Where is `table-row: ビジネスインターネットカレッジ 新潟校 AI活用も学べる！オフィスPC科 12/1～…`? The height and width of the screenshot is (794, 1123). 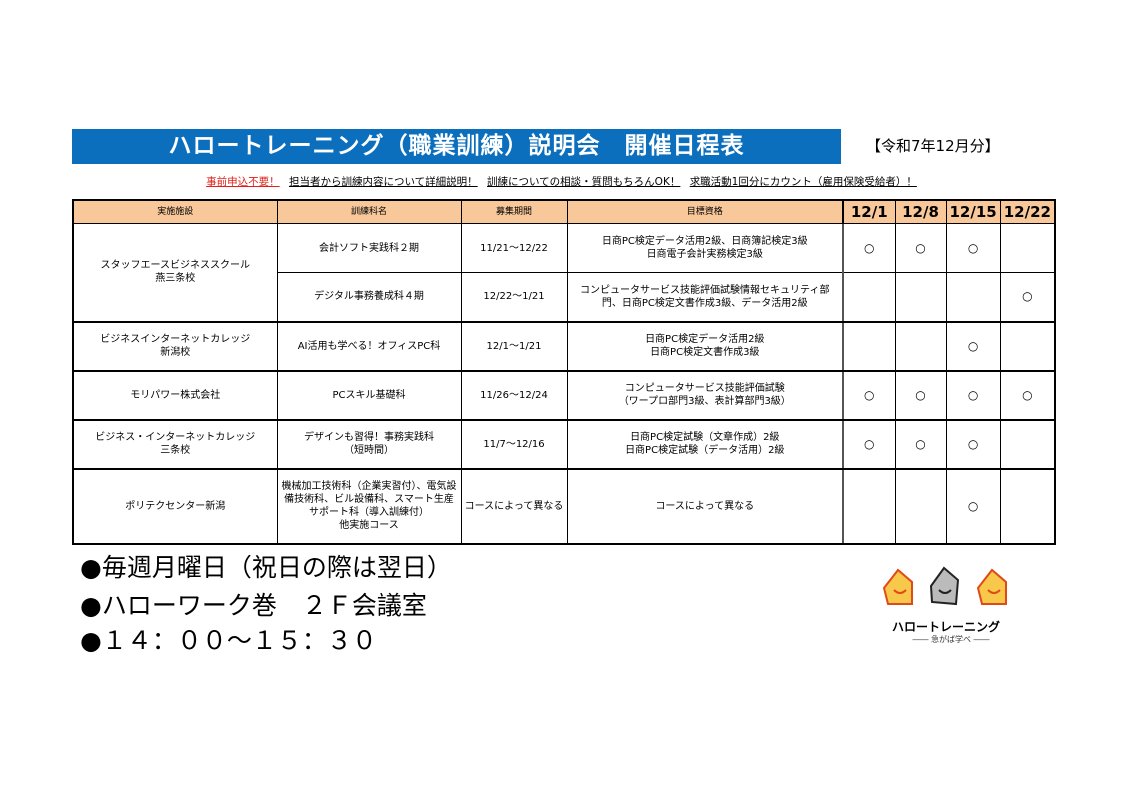 table-row: ビジネスインターネットカレッジ 新潟校 AI活用も学べる！オフィスPC科 12/1～… is located at coordinates (564, 346).